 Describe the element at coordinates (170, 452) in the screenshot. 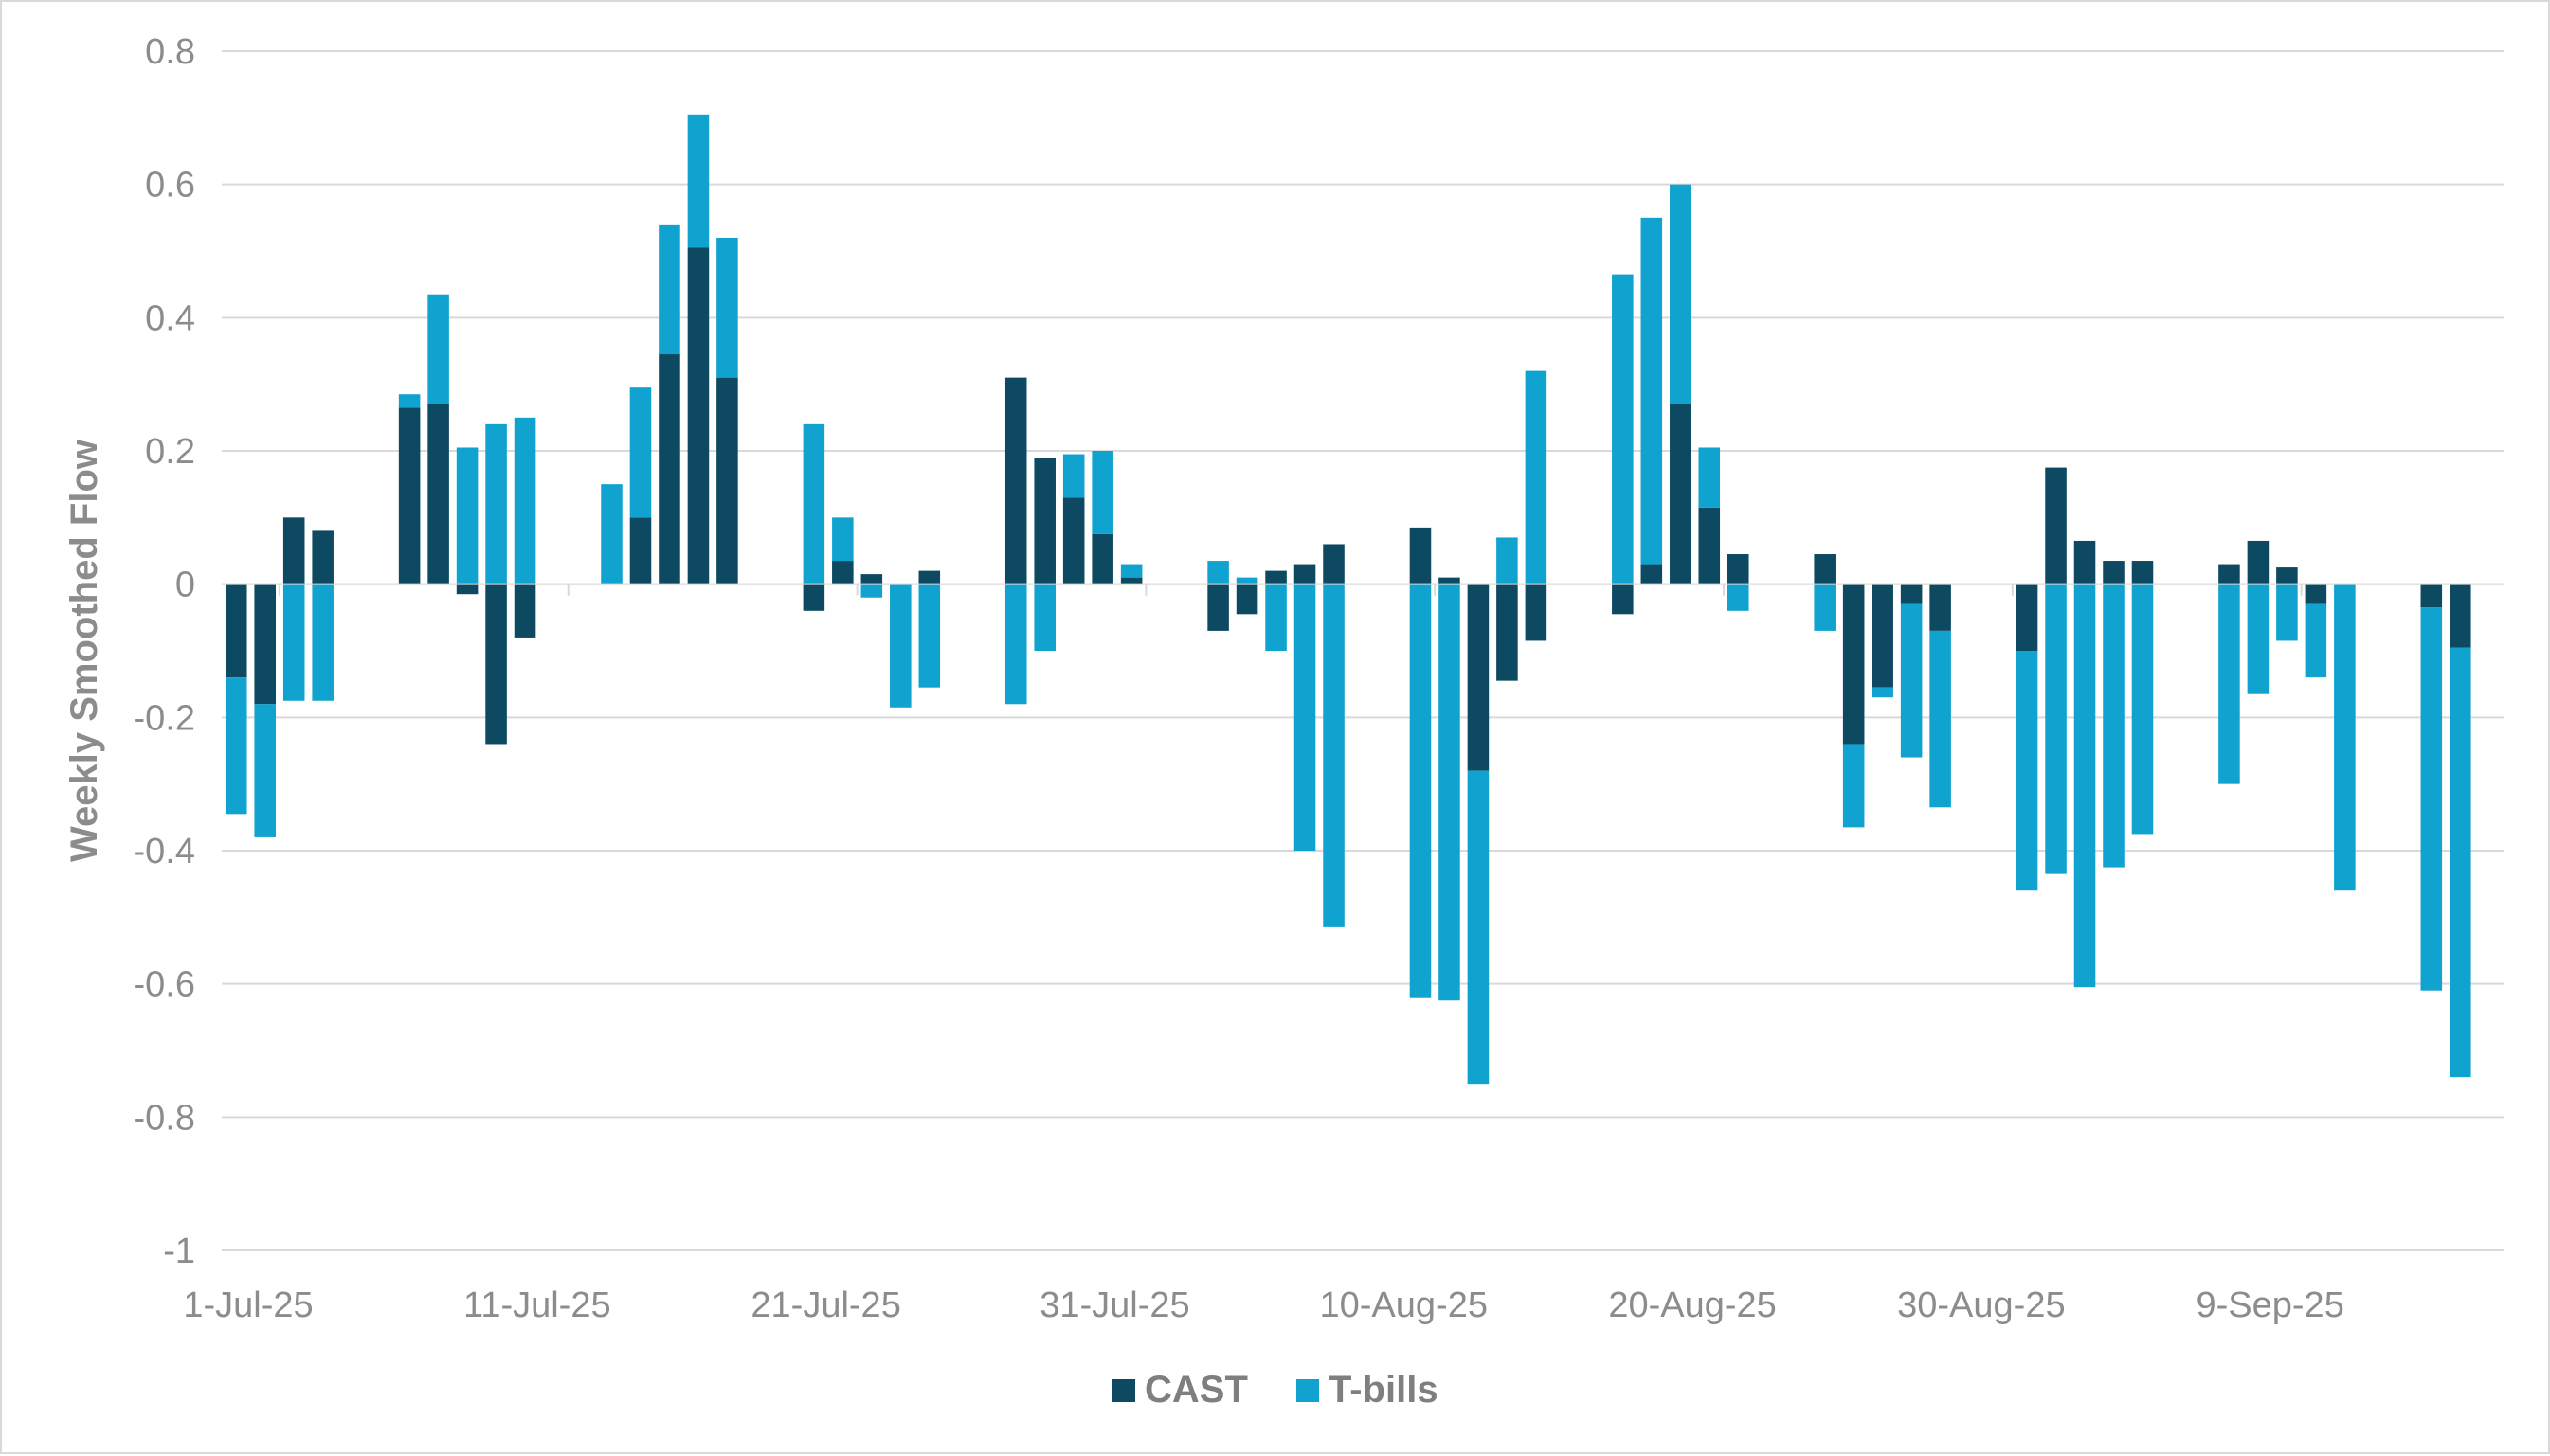

I see `y-tick-label: 0.2` at that location.